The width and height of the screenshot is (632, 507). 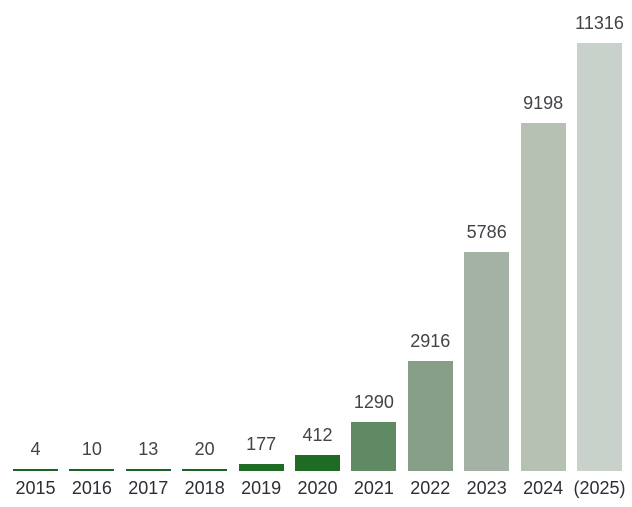 I want to click on bar-category-label-2018: 2018, so click(x=204, y=488).